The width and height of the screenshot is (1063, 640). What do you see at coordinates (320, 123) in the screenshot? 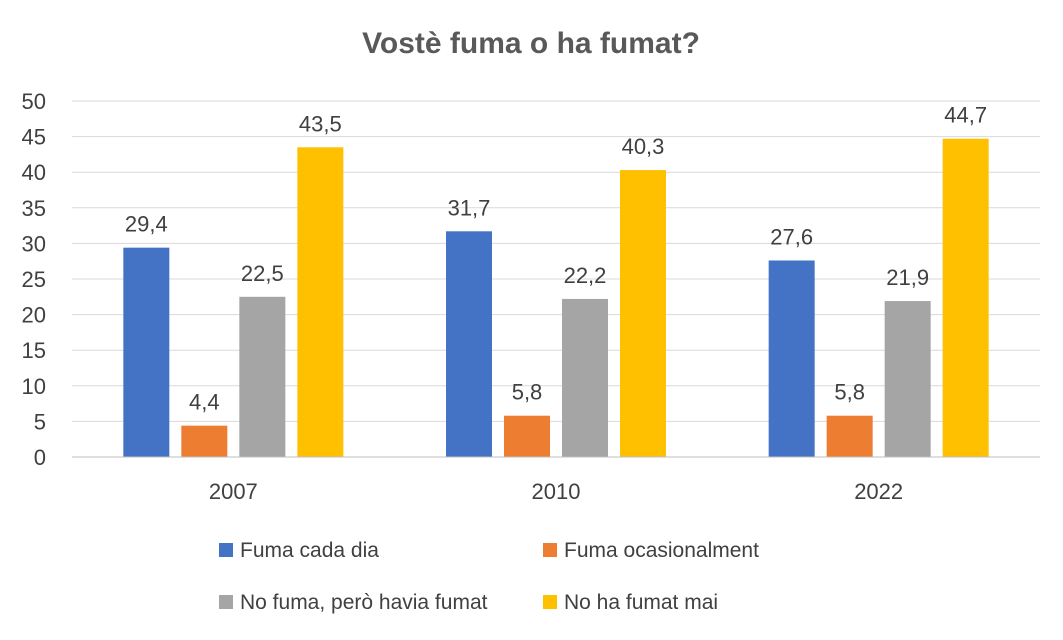
I see `data-label: 43,5` at bounding box center [320, 123].